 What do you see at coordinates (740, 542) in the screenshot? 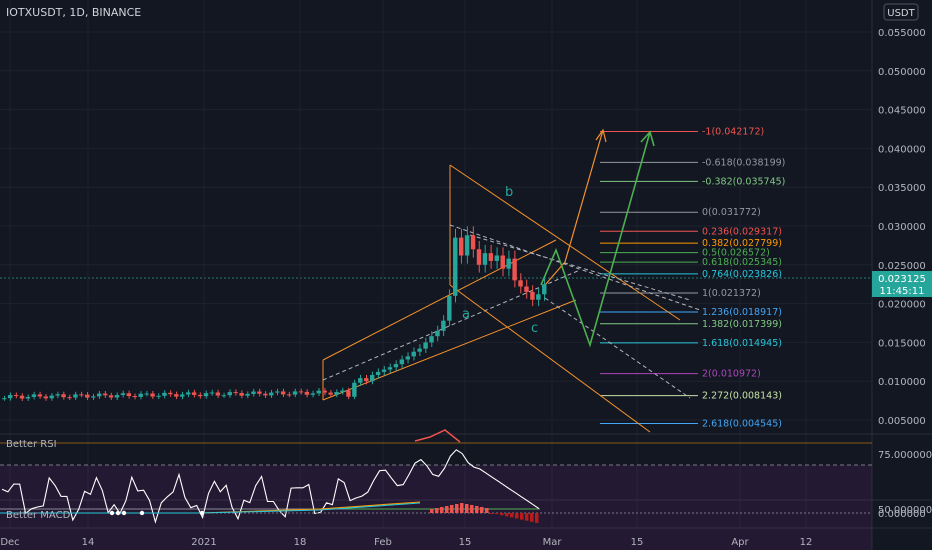
I see `time-tick: Apr` at bounding box center [740, 542].